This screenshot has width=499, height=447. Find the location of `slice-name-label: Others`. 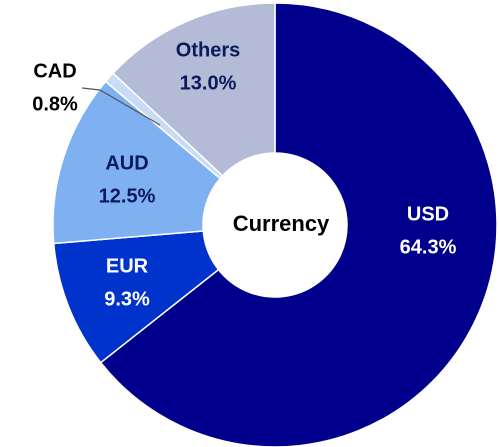

slice-name-label: Others is located at coordinates (208, 50).